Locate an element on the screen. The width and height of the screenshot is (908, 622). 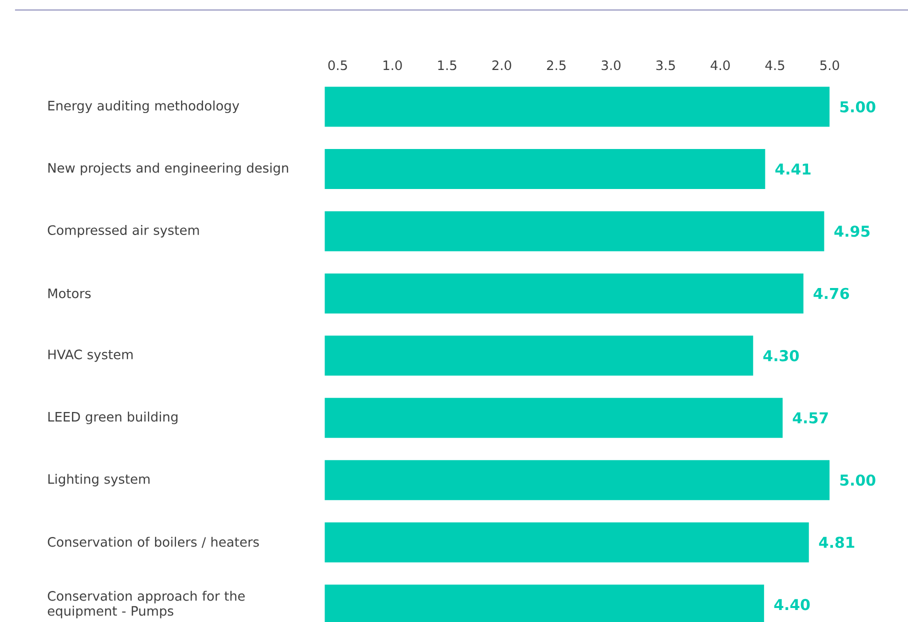
data-label: 4.76 is located at coordinates (832, 294).